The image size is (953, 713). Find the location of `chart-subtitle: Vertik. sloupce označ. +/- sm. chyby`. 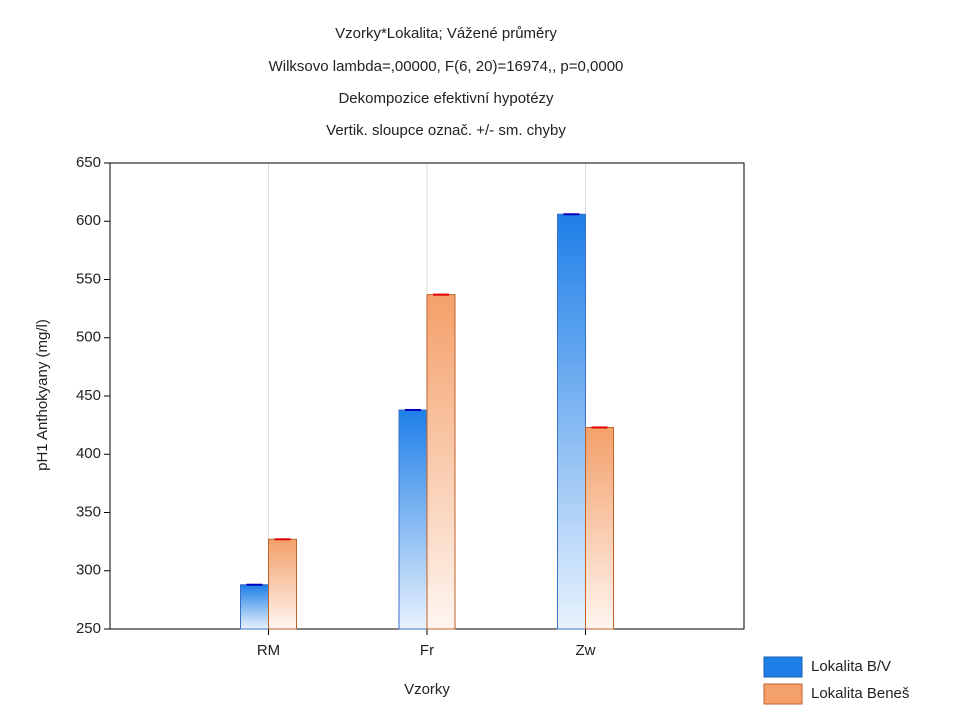

chart-subtitle: Vertik. sloupce označ. +/- sm. chyby is located at coordinates (446, 130).